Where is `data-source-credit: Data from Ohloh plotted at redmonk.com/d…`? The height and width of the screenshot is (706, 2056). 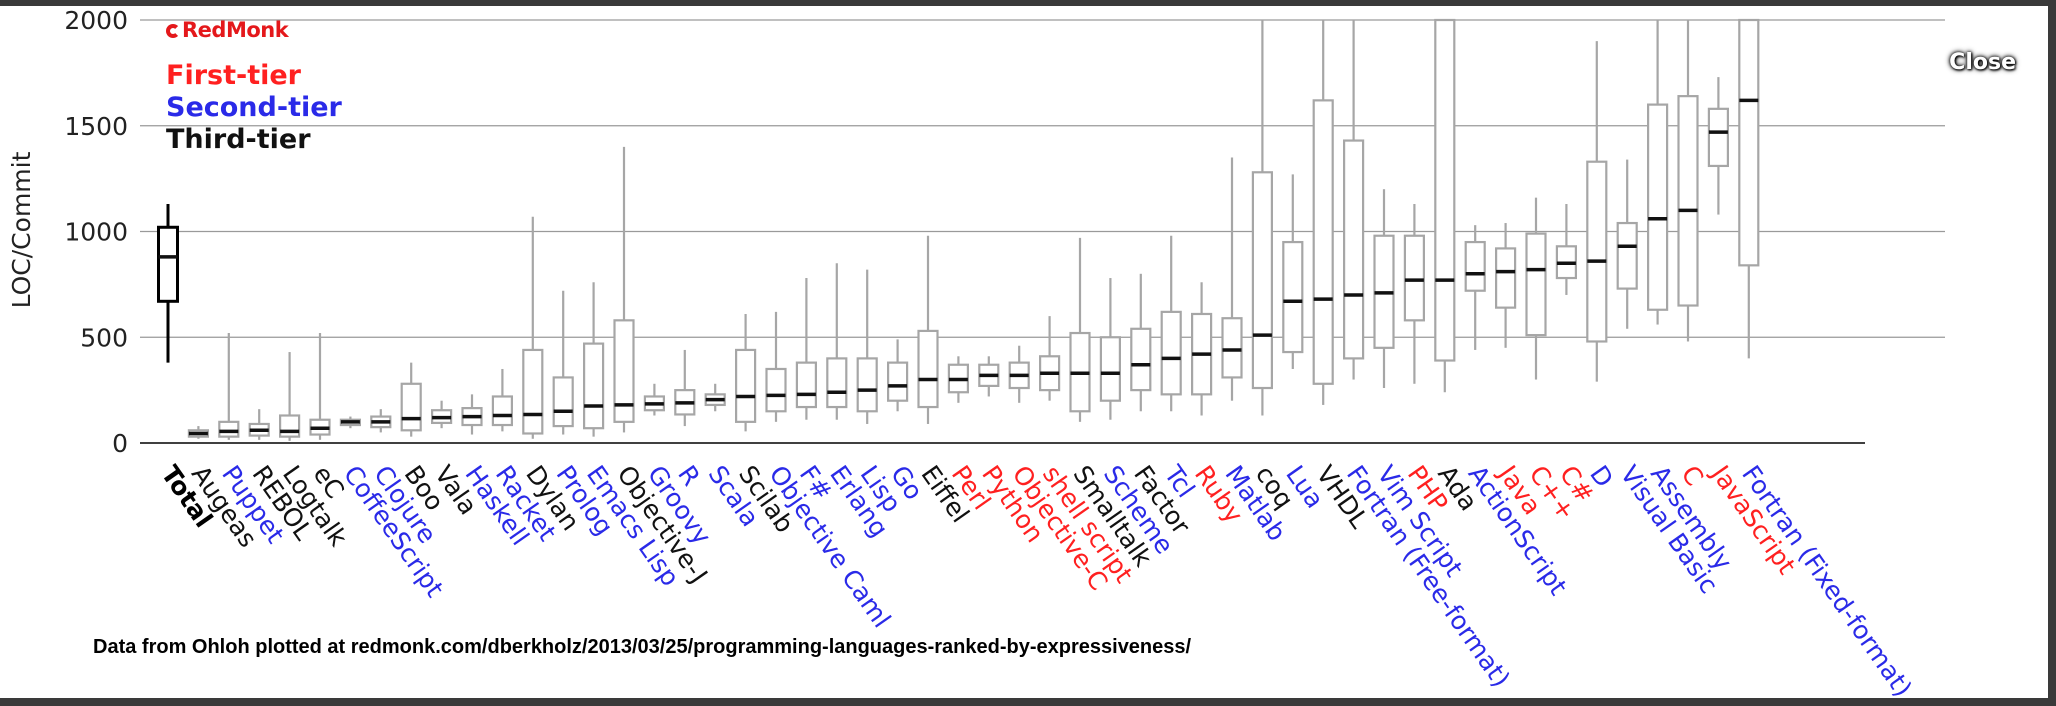 data-source-credit: Data from Ohloh plotted at redmonk.com/d… is located at coordinates (642, 647).